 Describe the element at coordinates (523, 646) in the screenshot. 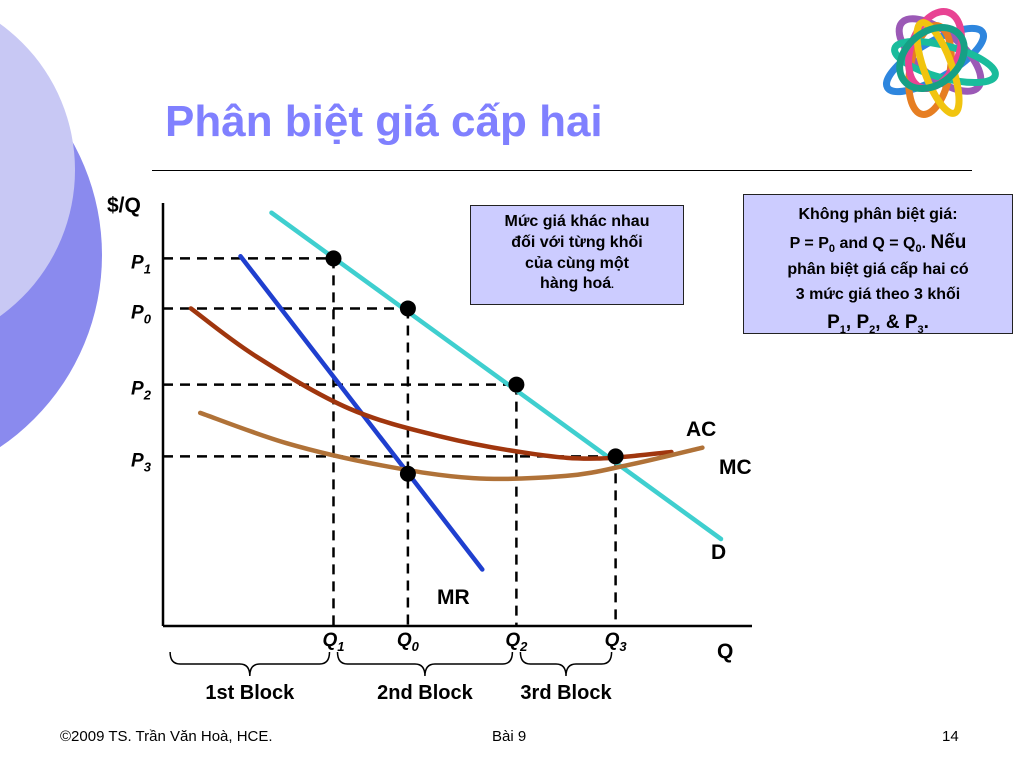

I see `quantity-tick-label-sub: 2` at that location.